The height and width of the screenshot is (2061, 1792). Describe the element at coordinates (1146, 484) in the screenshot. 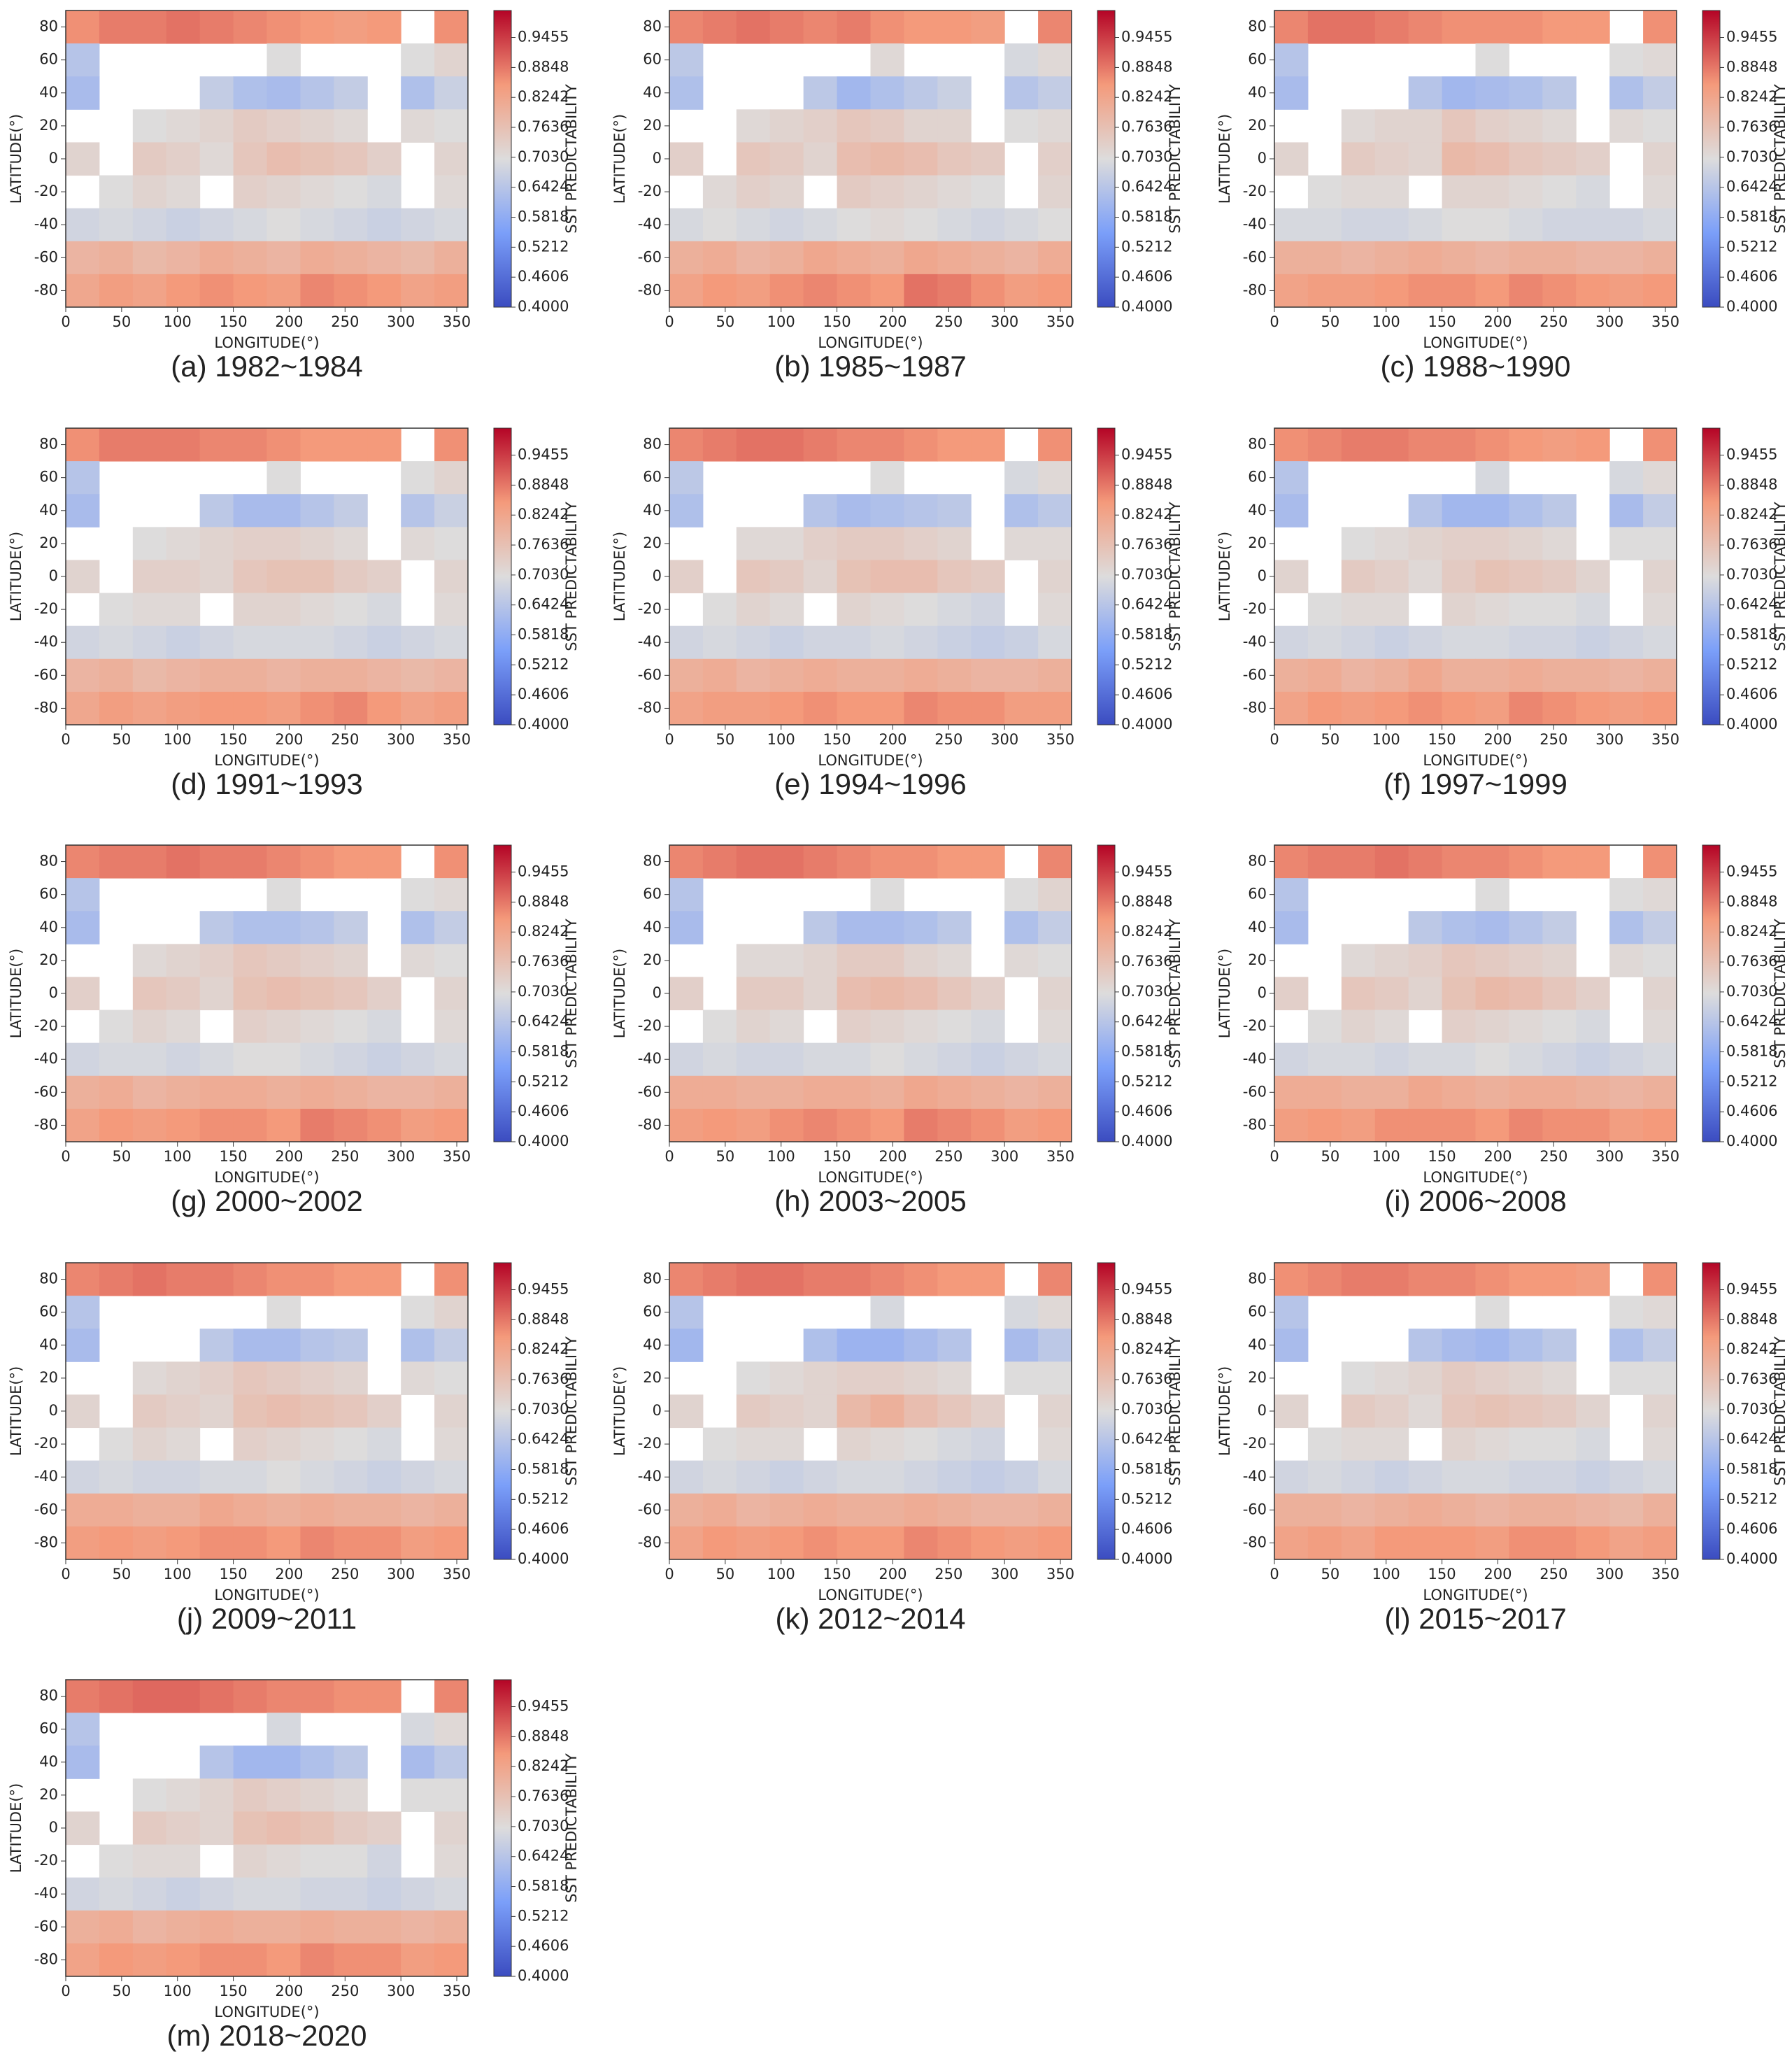

I see `colorbar-tick-label: 0.8848` at that location.